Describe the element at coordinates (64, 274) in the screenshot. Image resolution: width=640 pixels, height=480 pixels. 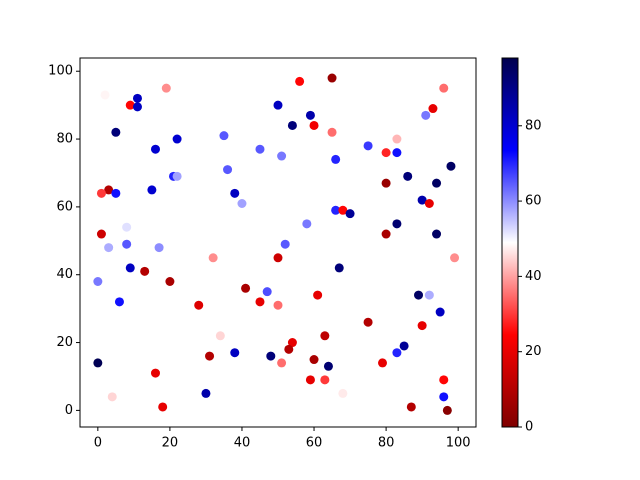
I see `y-tick-label: 40` at that location.